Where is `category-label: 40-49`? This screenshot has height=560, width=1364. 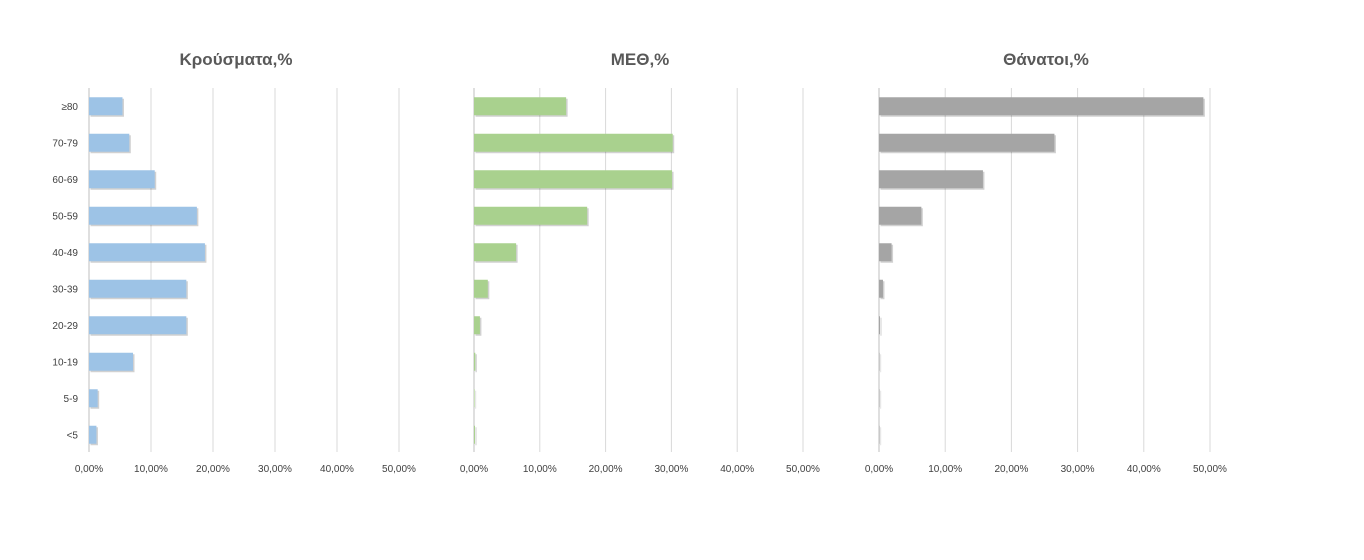 category-label: 40-49 is located at coordinates (65, 253).